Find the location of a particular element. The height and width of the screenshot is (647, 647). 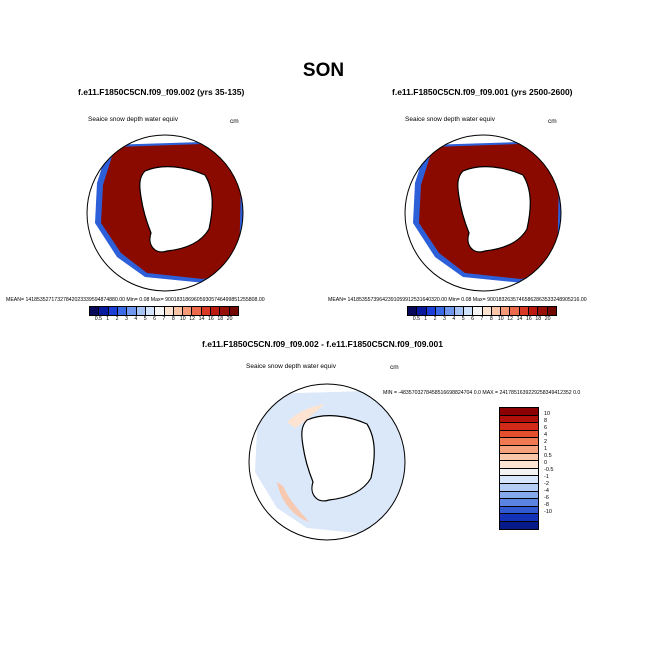

colorbar-tick-label: -10 is located at coordinates (548, 512).